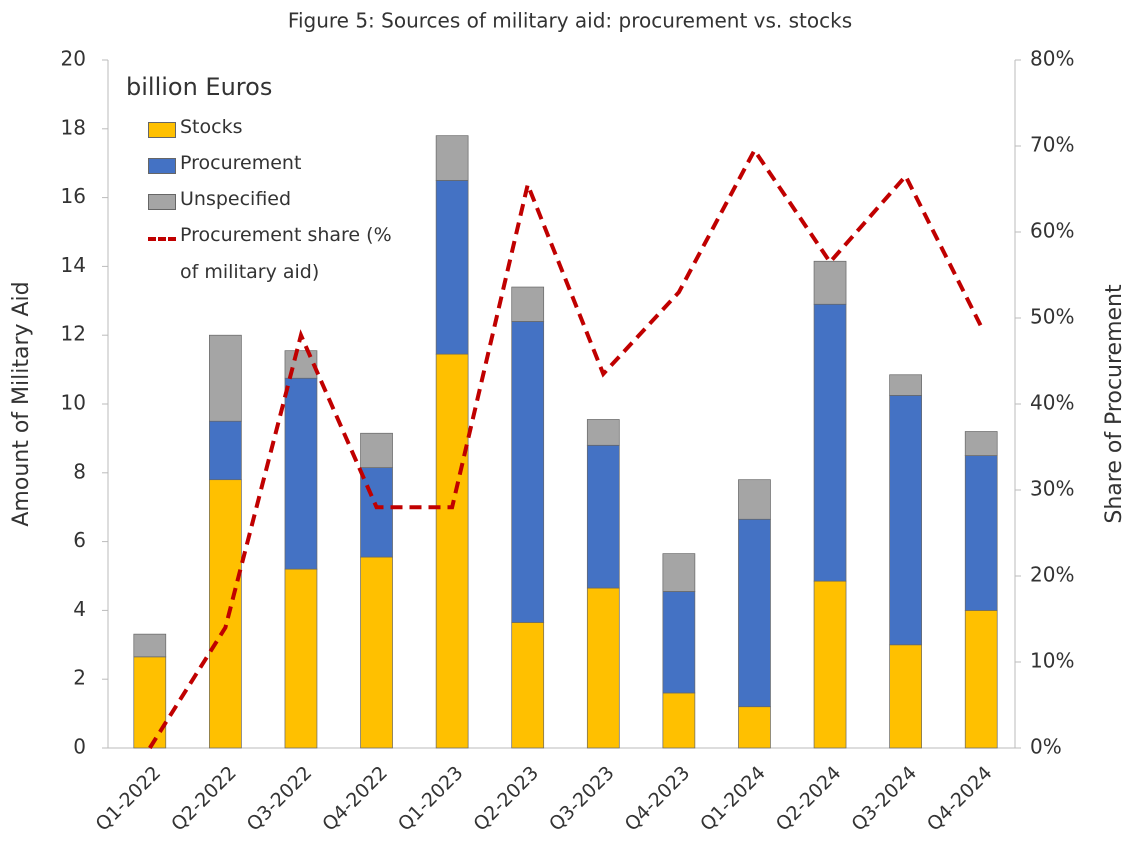 The height and width of the screenshot is (853, 1130). I want to click on x-tick-label: Q4-2023, so click(658, 799).